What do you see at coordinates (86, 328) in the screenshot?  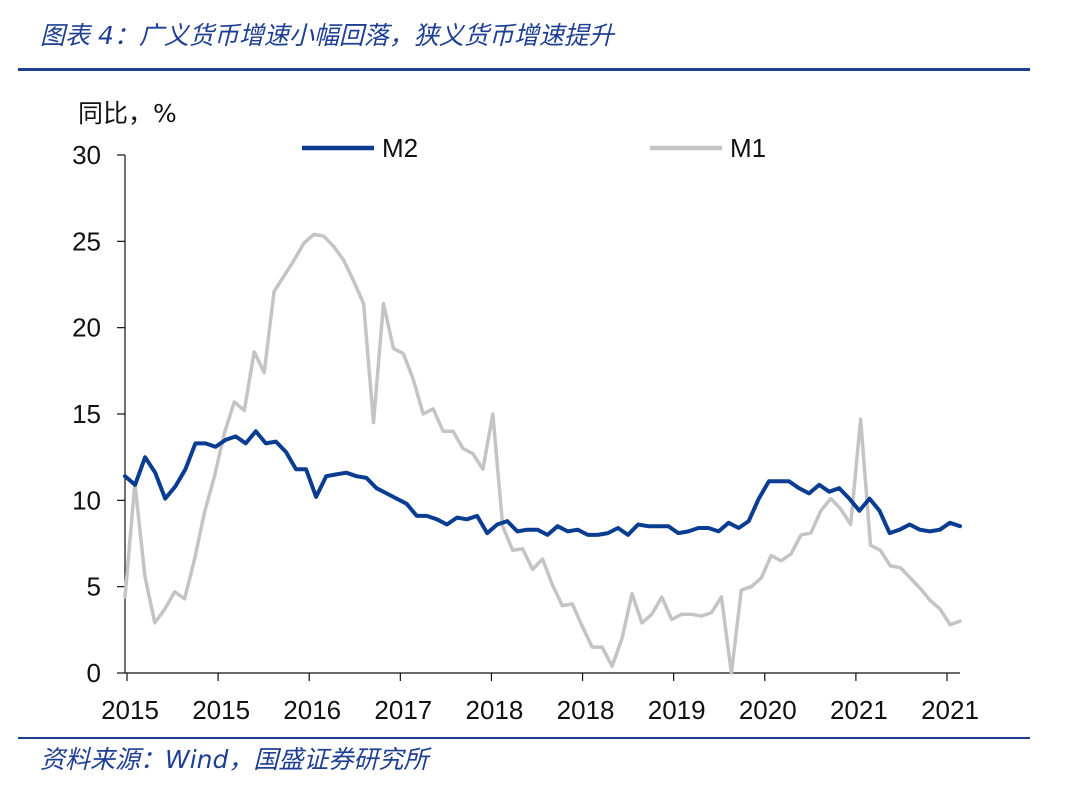 I see `y-tick-label: 20` at bounding box center [86, 328].